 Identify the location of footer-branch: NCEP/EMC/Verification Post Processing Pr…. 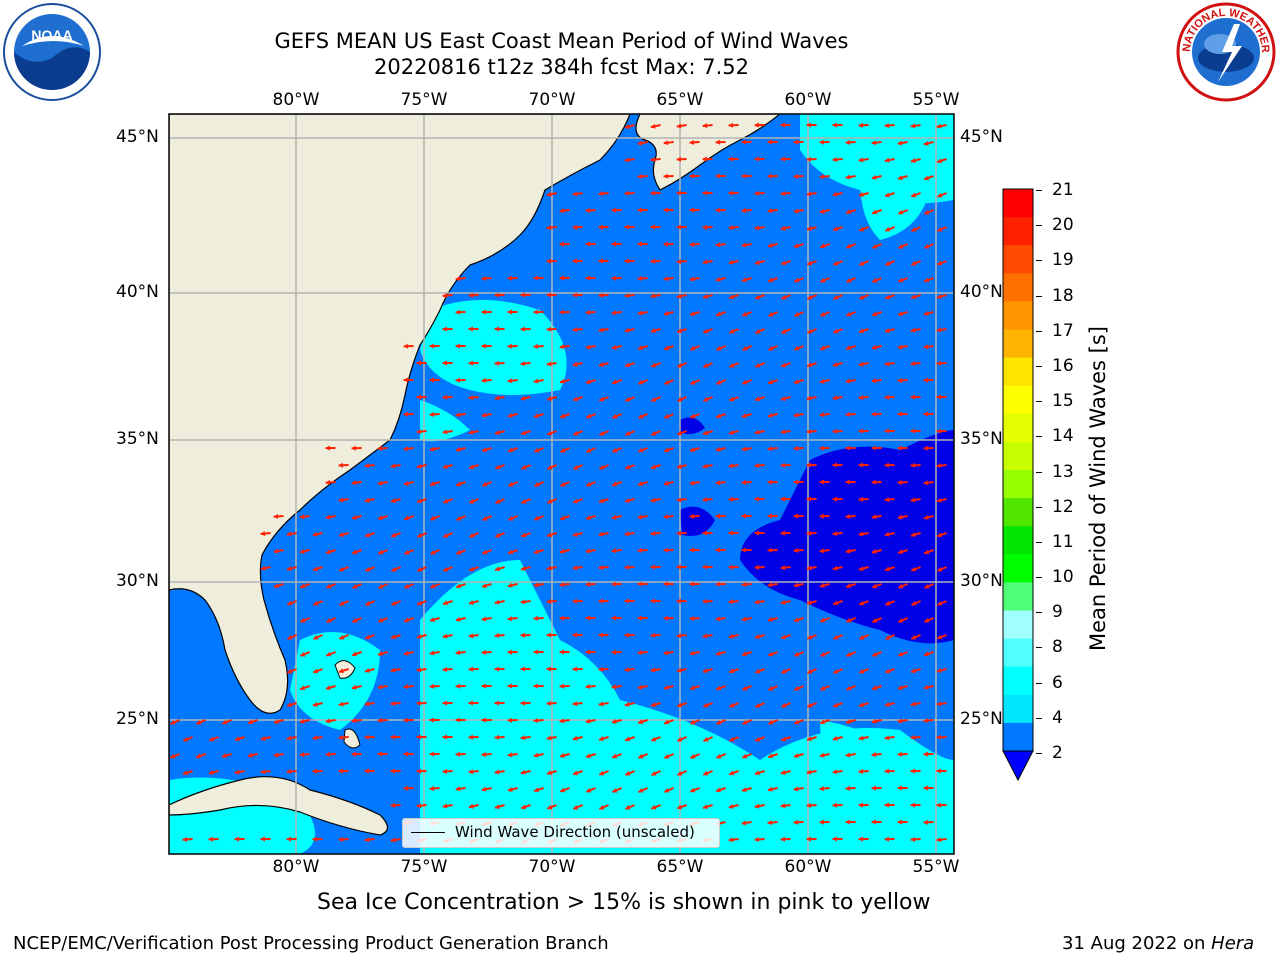
(311, 943).